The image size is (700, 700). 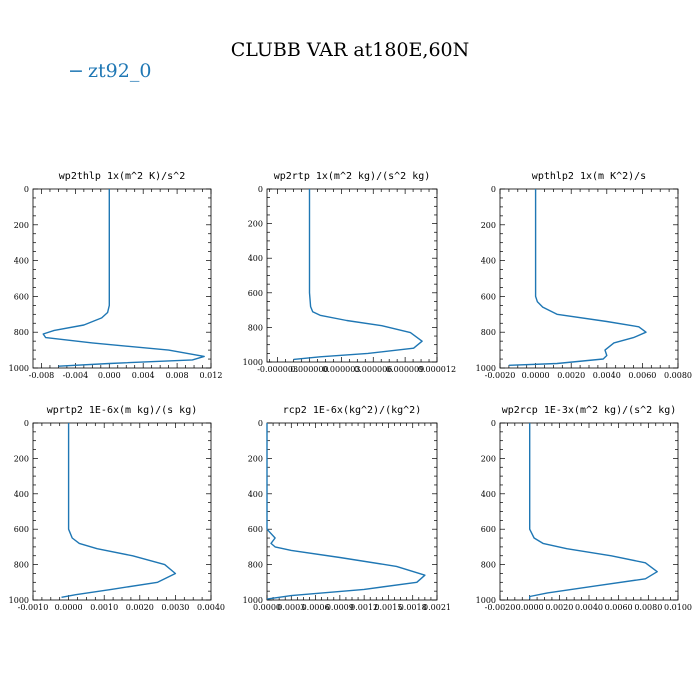 I want to click on panel-title: wp2thlp 1x(m^2 K)/s^2, so click(x=122, y=176).